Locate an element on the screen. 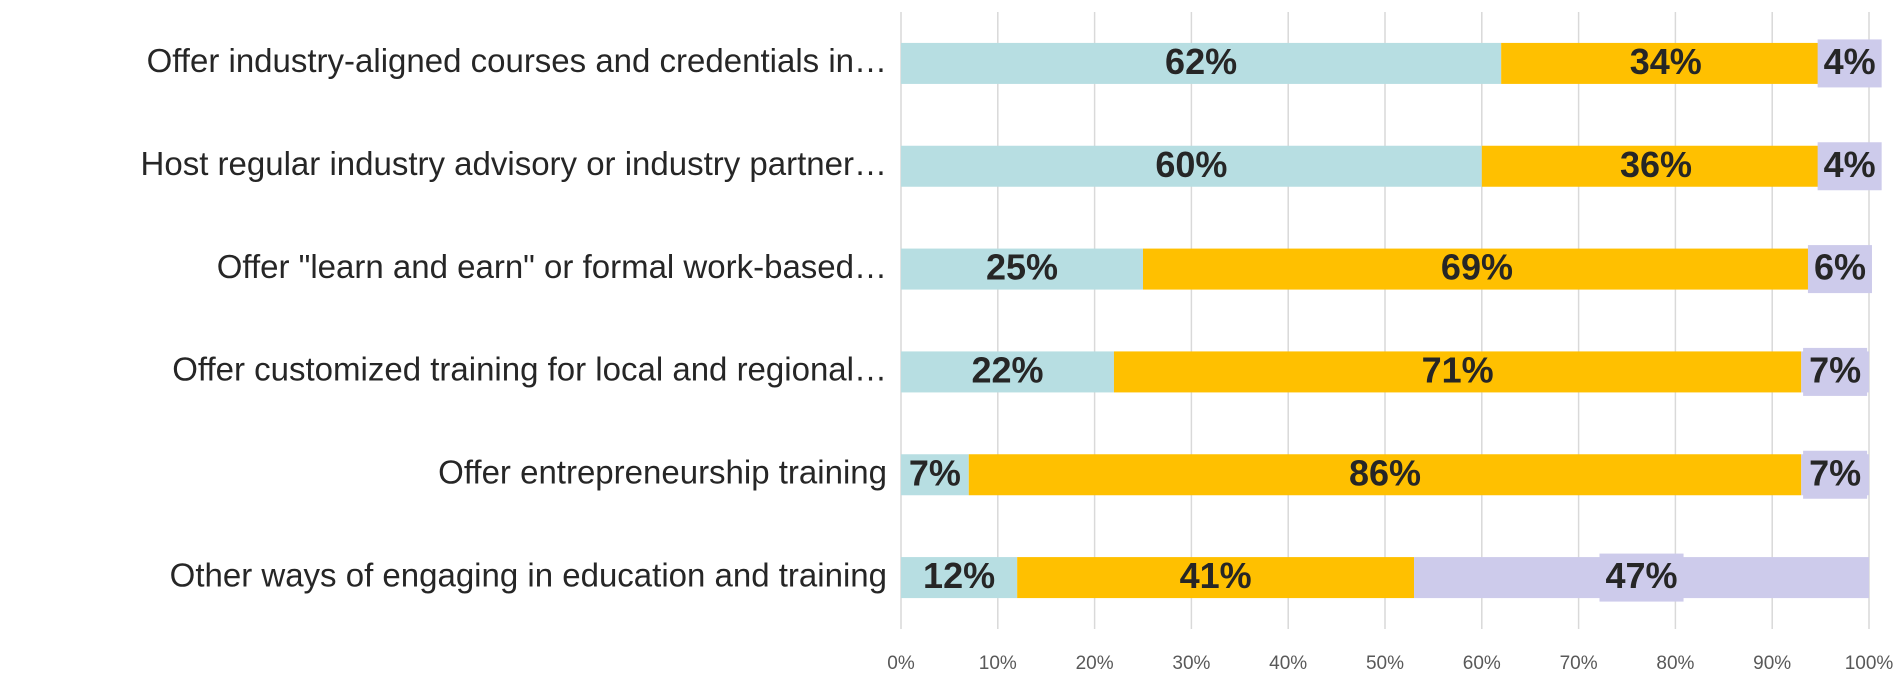 Image resolution: width=1897 pixels, height=676 pixels. x-tick-label: 70% is located at coordinates (1579, 663).